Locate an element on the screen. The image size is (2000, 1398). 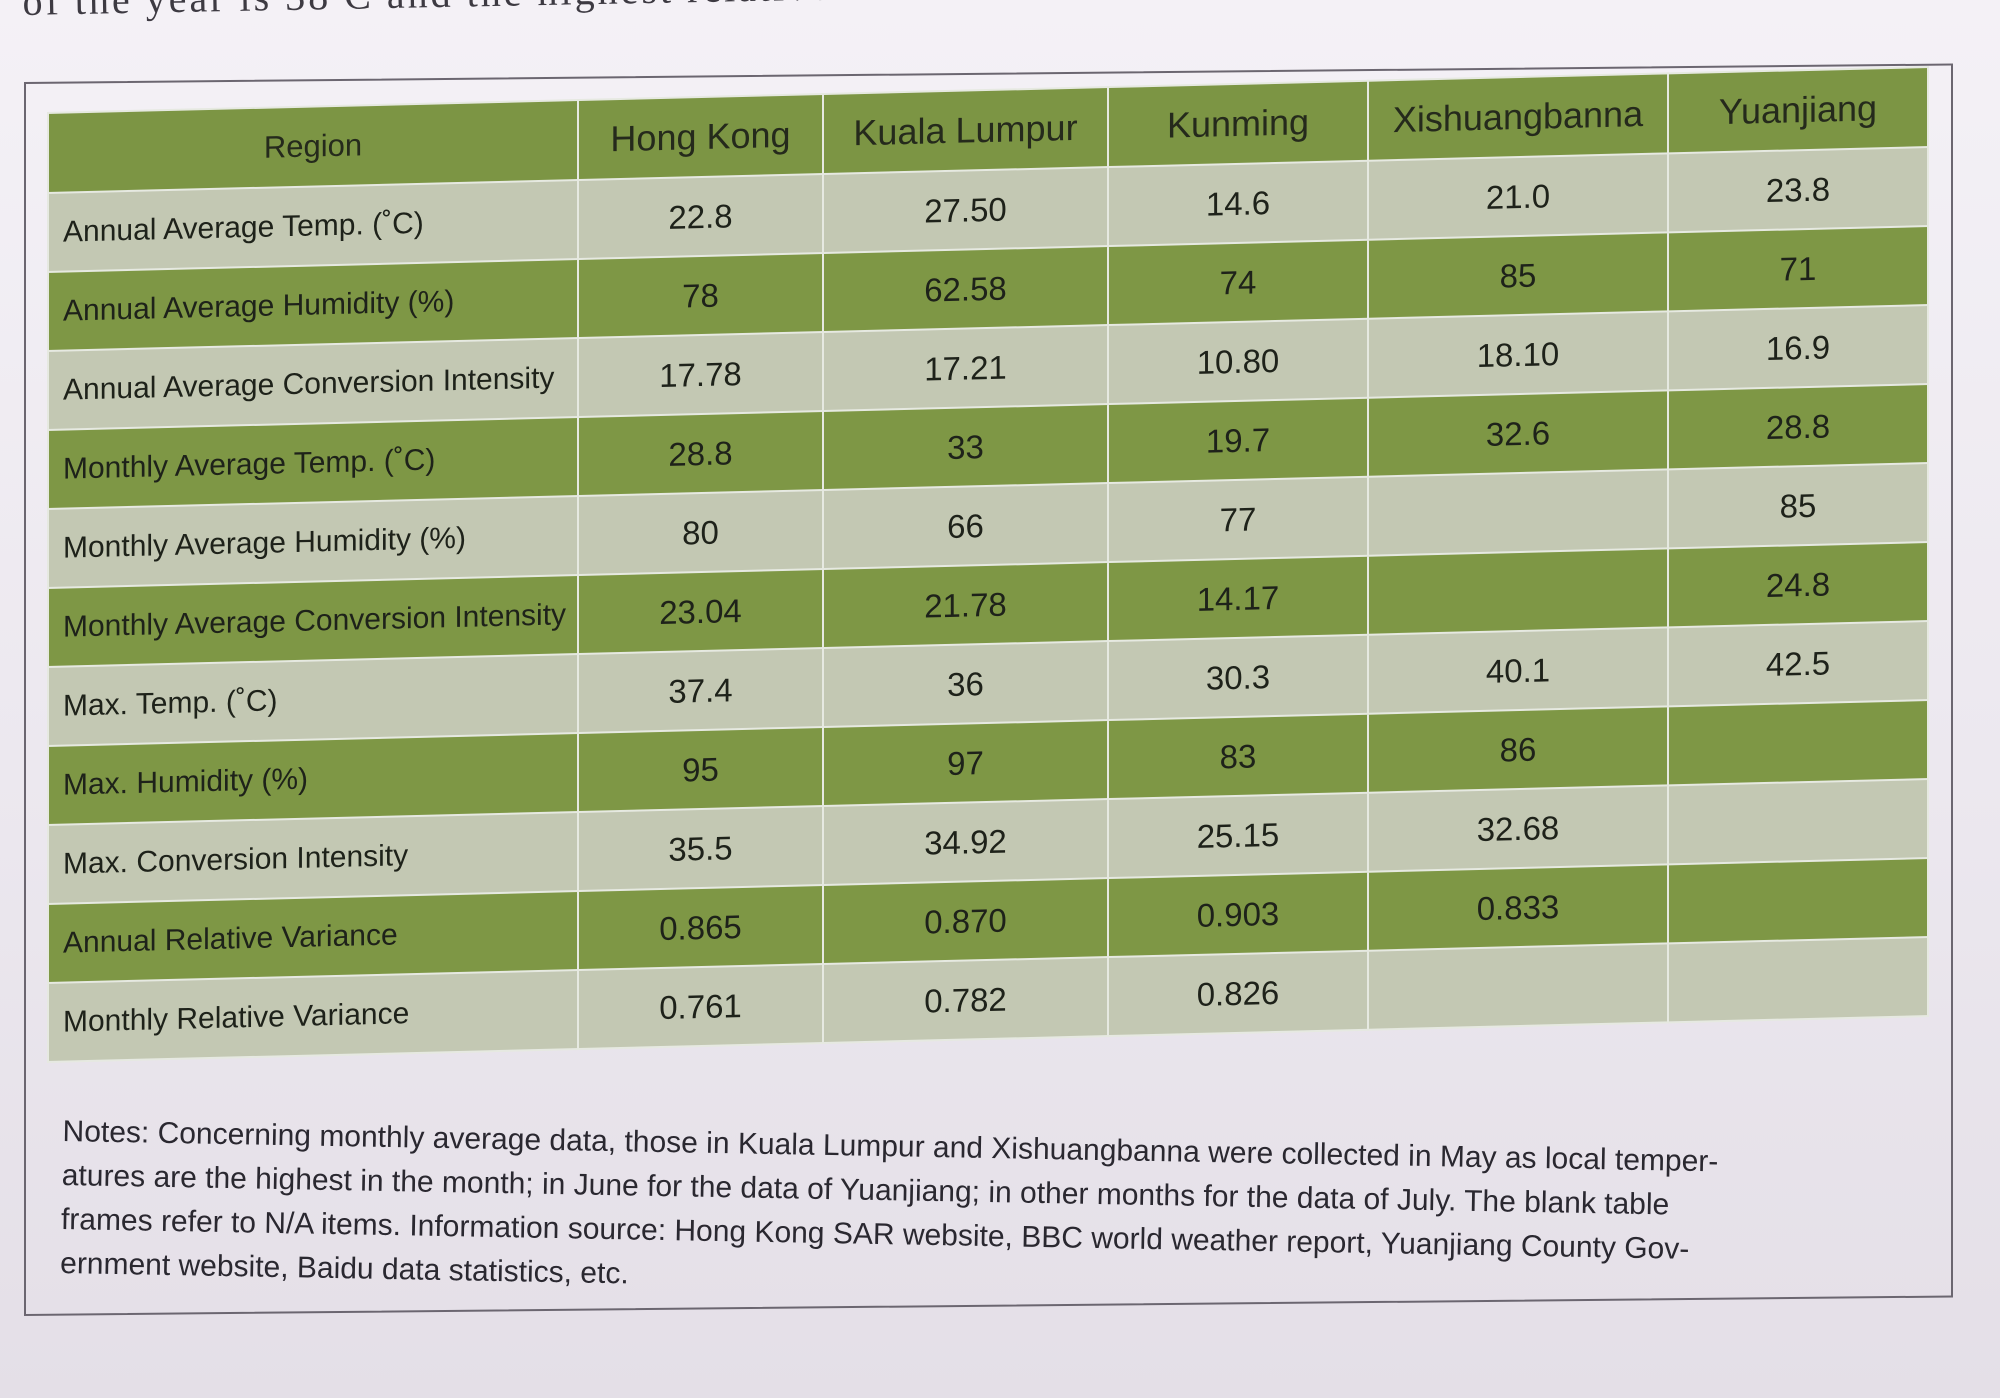
table-cell: 23.04 is located at coordinates (700, 612).